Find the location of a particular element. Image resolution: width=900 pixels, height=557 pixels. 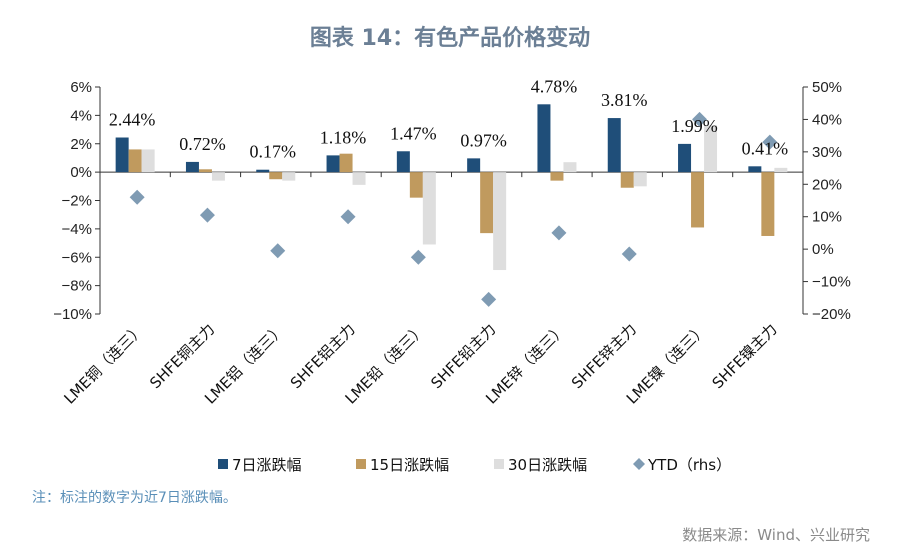

data-label: 0.72% is located at coordinates (202, 144).